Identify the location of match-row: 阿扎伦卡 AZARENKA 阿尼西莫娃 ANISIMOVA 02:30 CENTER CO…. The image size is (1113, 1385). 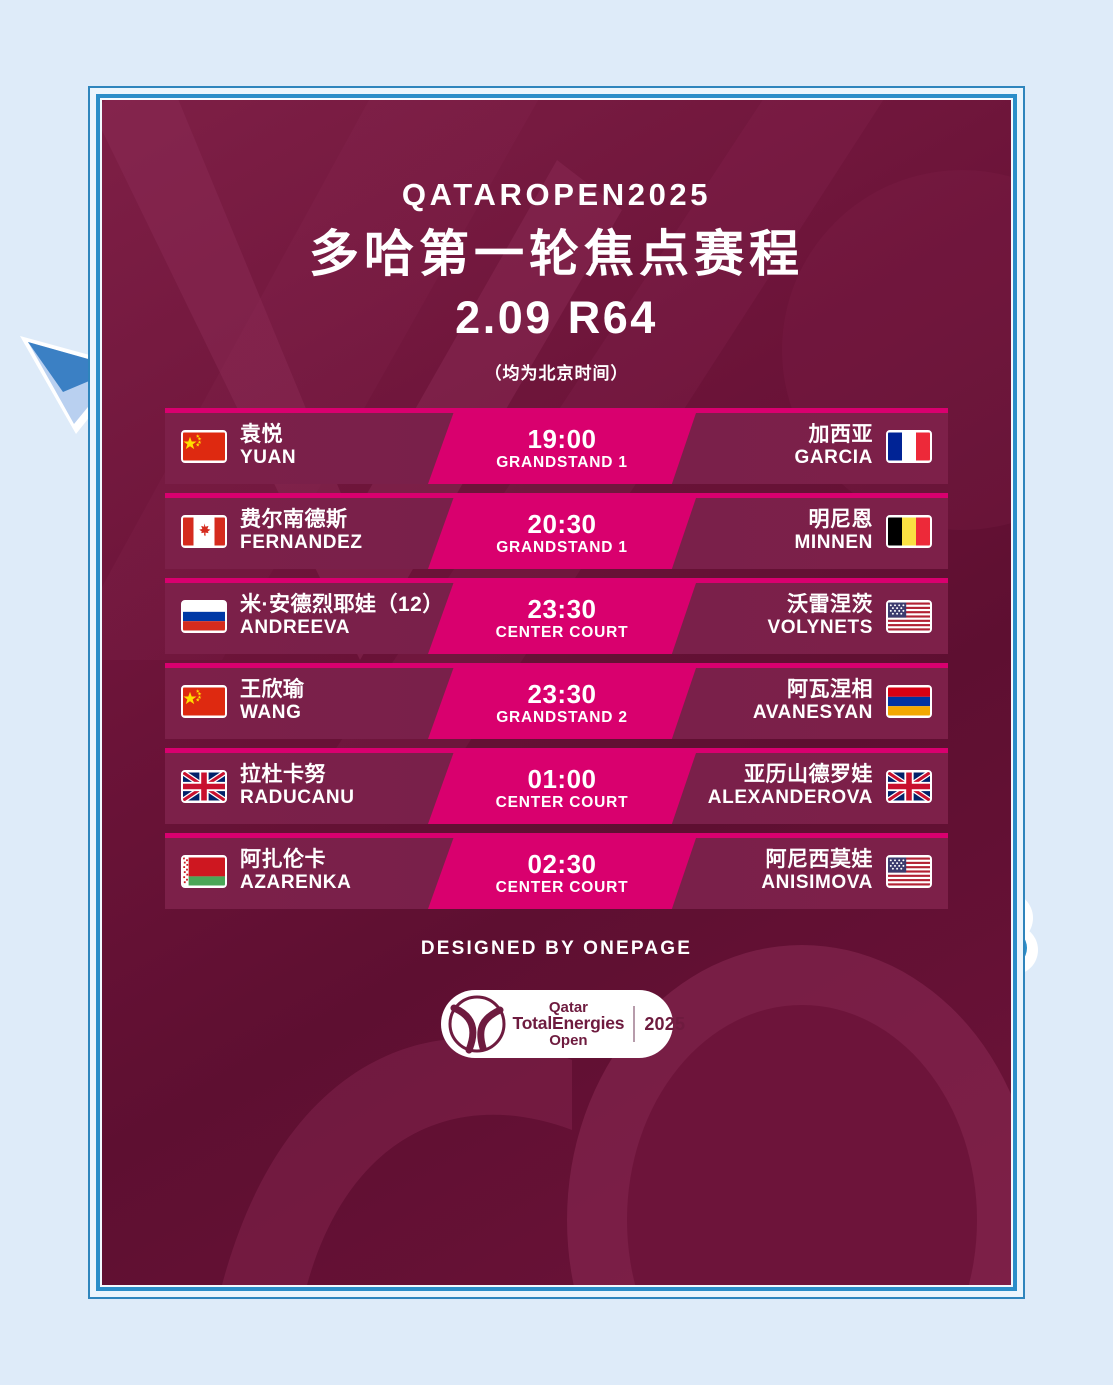
(556, 871).